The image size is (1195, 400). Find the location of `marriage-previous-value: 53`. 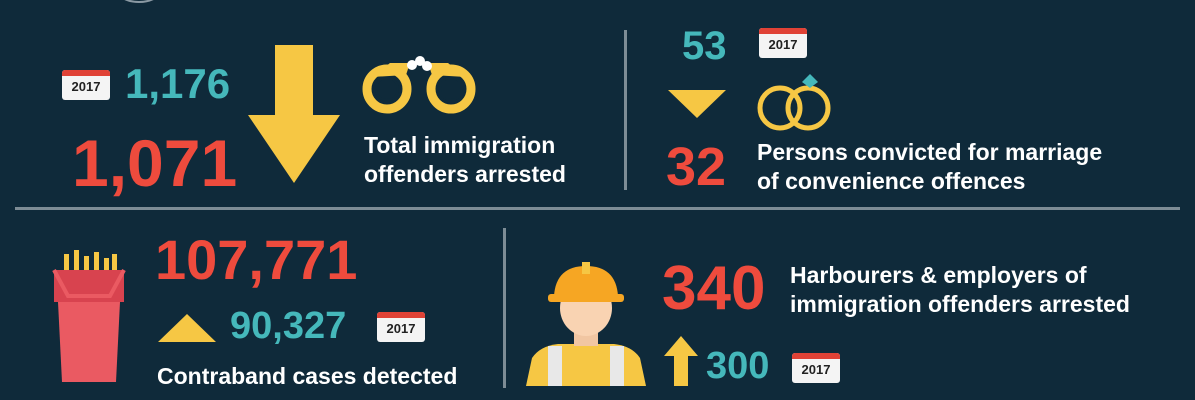

marriage-previous-value: 53 is located at coordinates (704, 46).